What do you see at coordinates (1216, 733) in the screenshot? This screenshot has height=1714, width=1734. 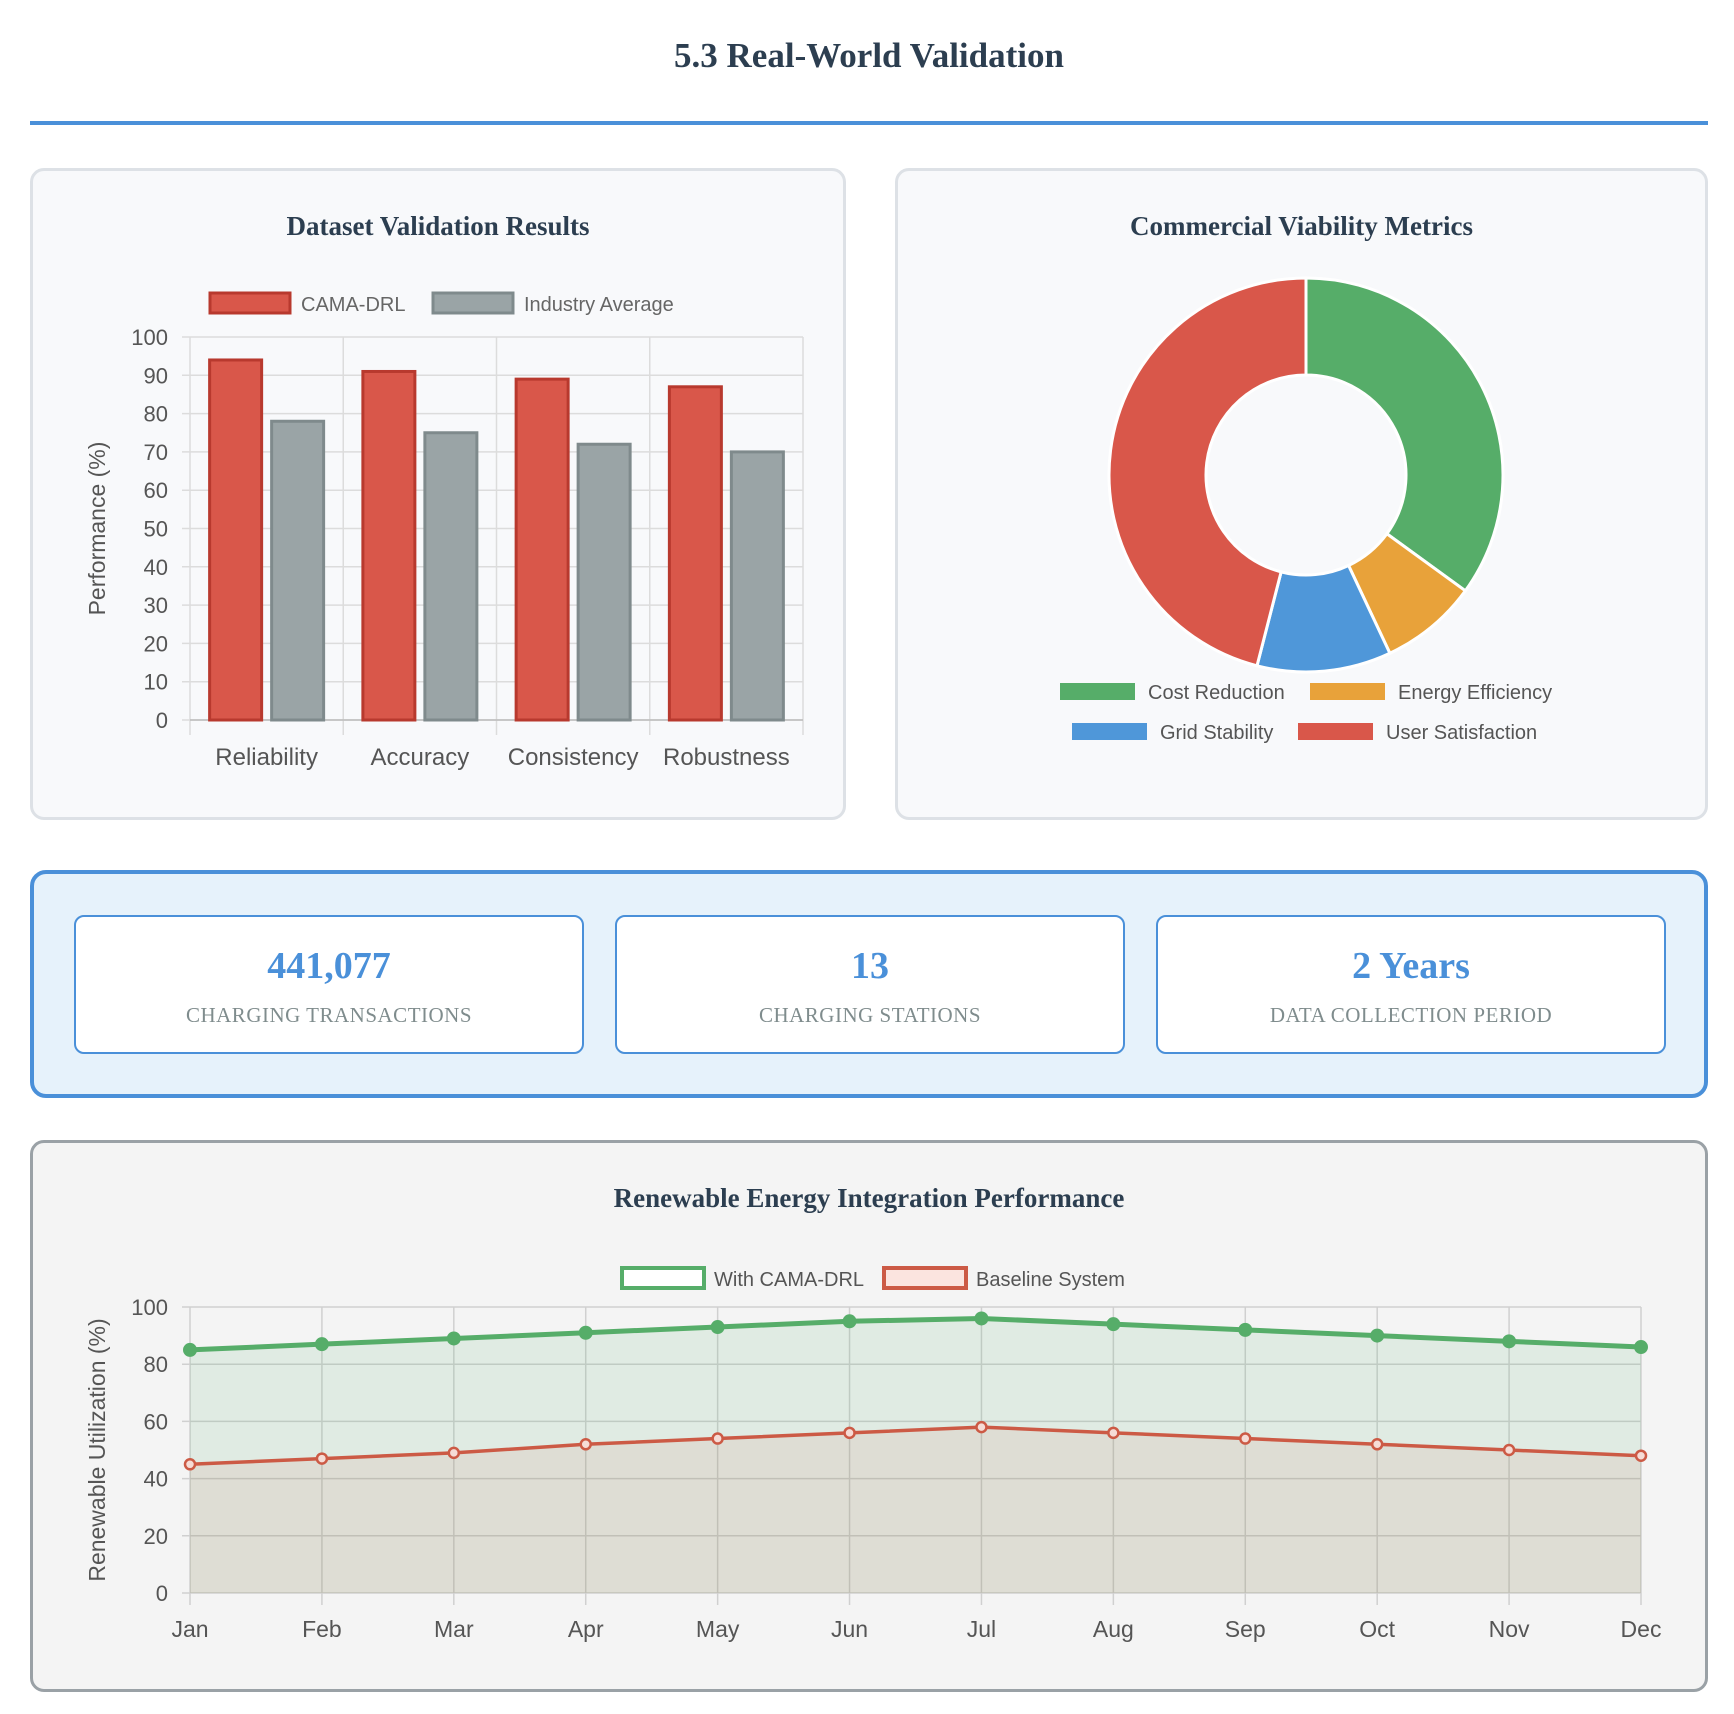 I see `donut-legend-label-2: Grid Stability` at bounding box center [1216, 733].